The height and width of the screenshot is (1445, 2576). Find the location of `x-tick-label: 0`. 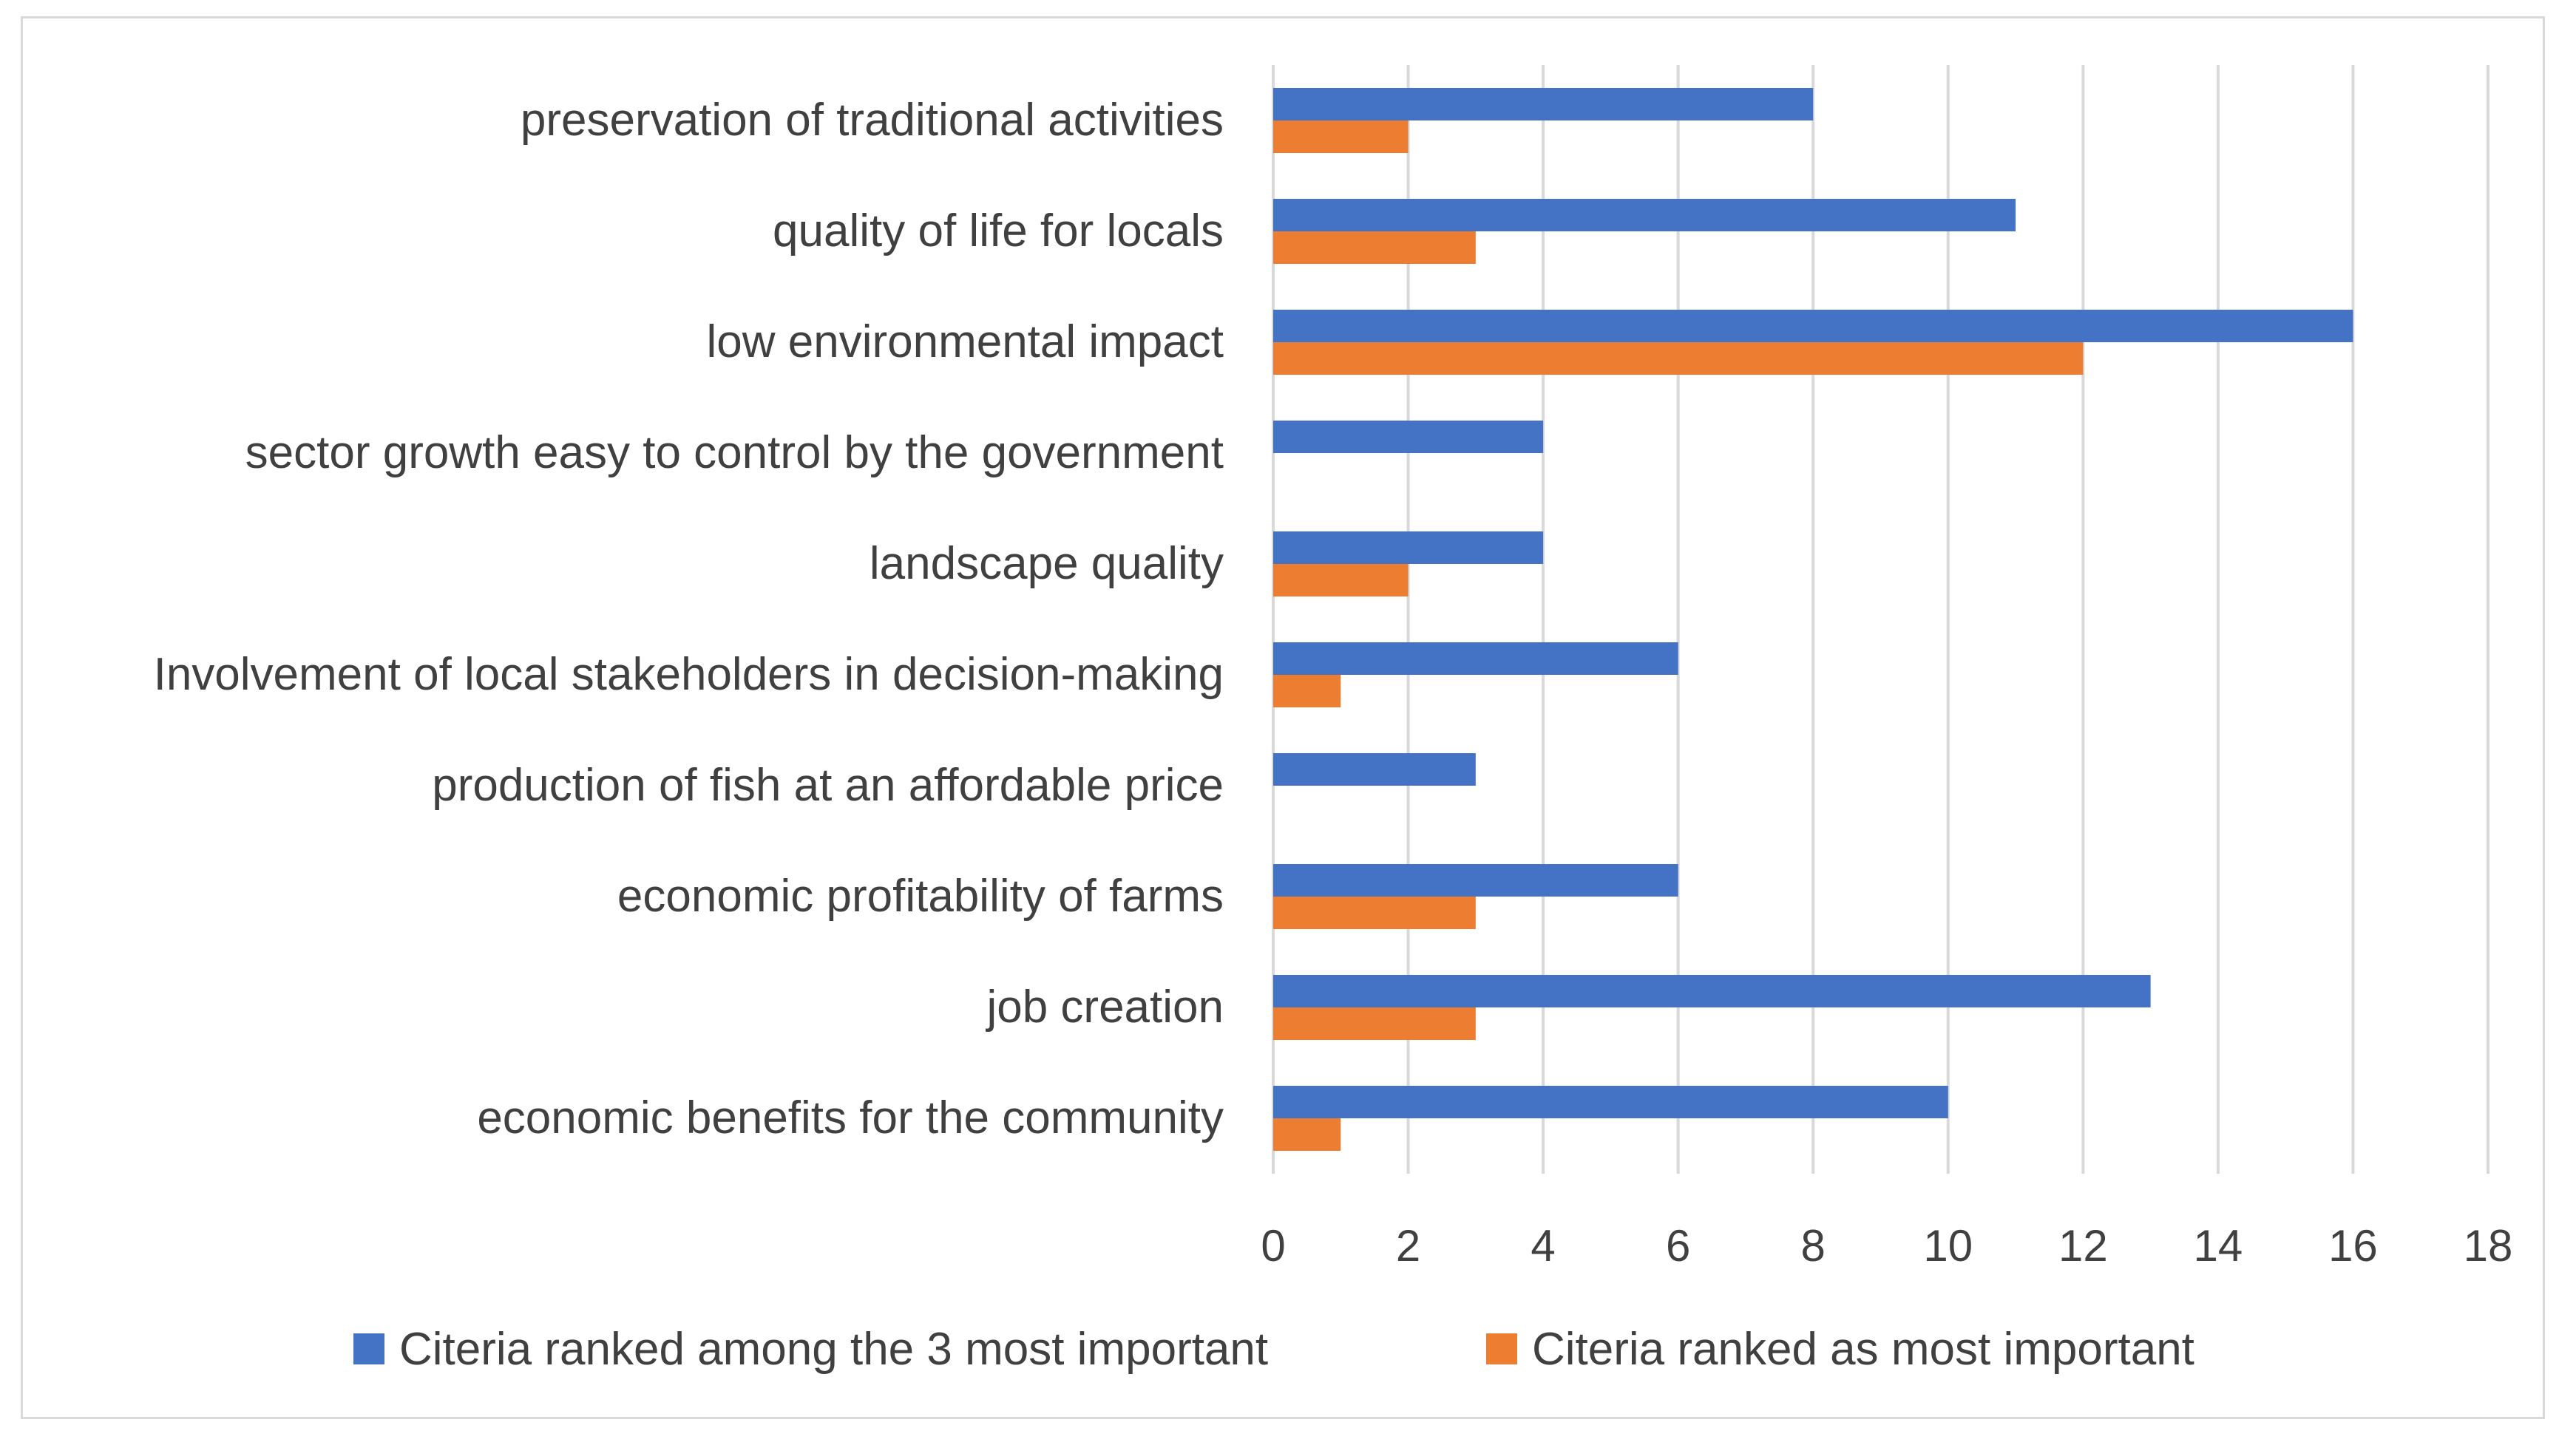

x-tick-label: 0 is located at coordinates (1273, 1246).